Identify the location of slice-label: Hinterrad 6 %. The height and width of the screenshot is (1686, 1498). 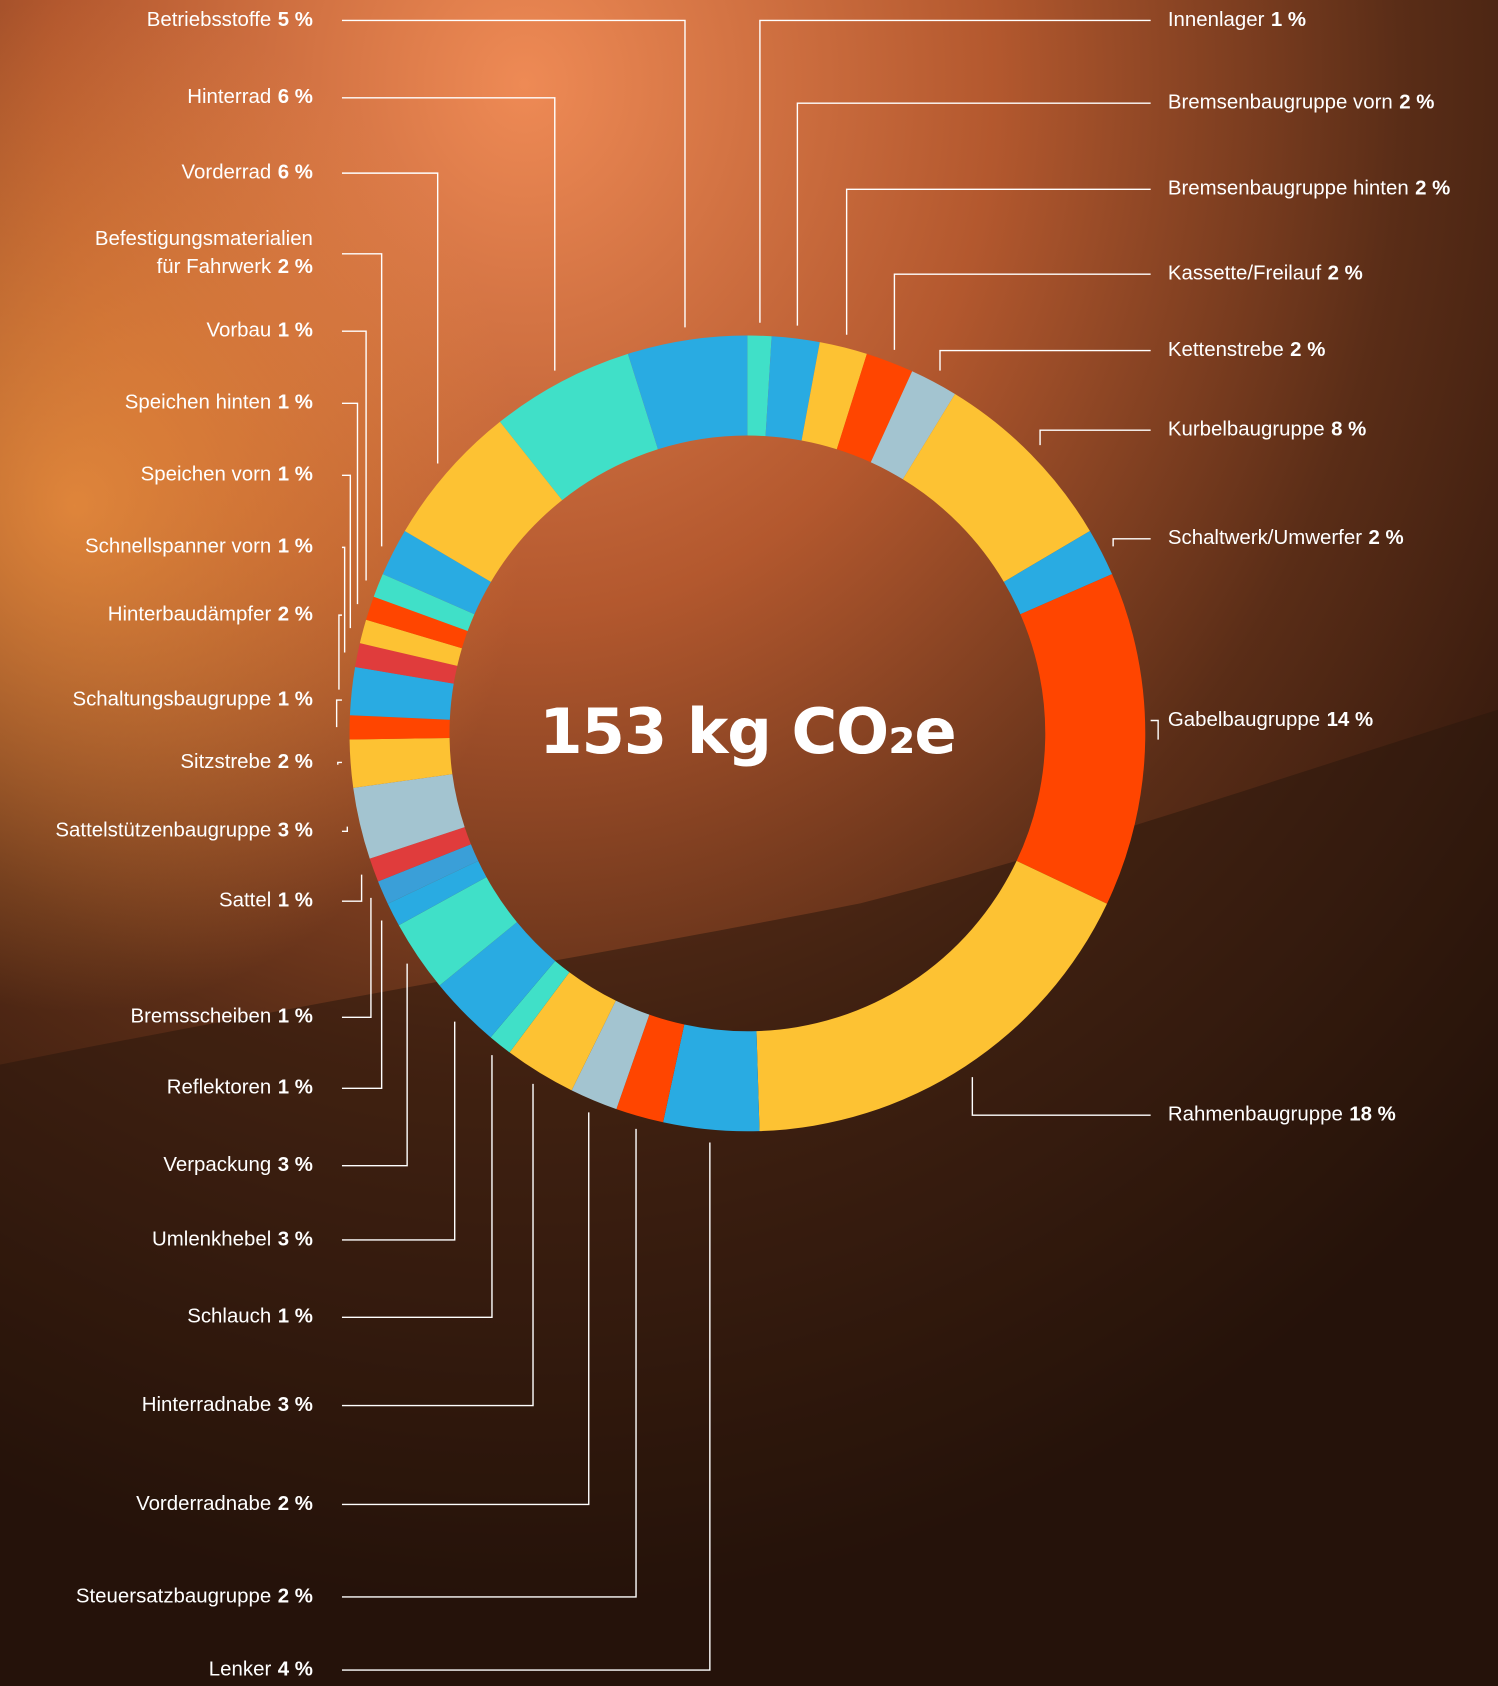
(250, 98).